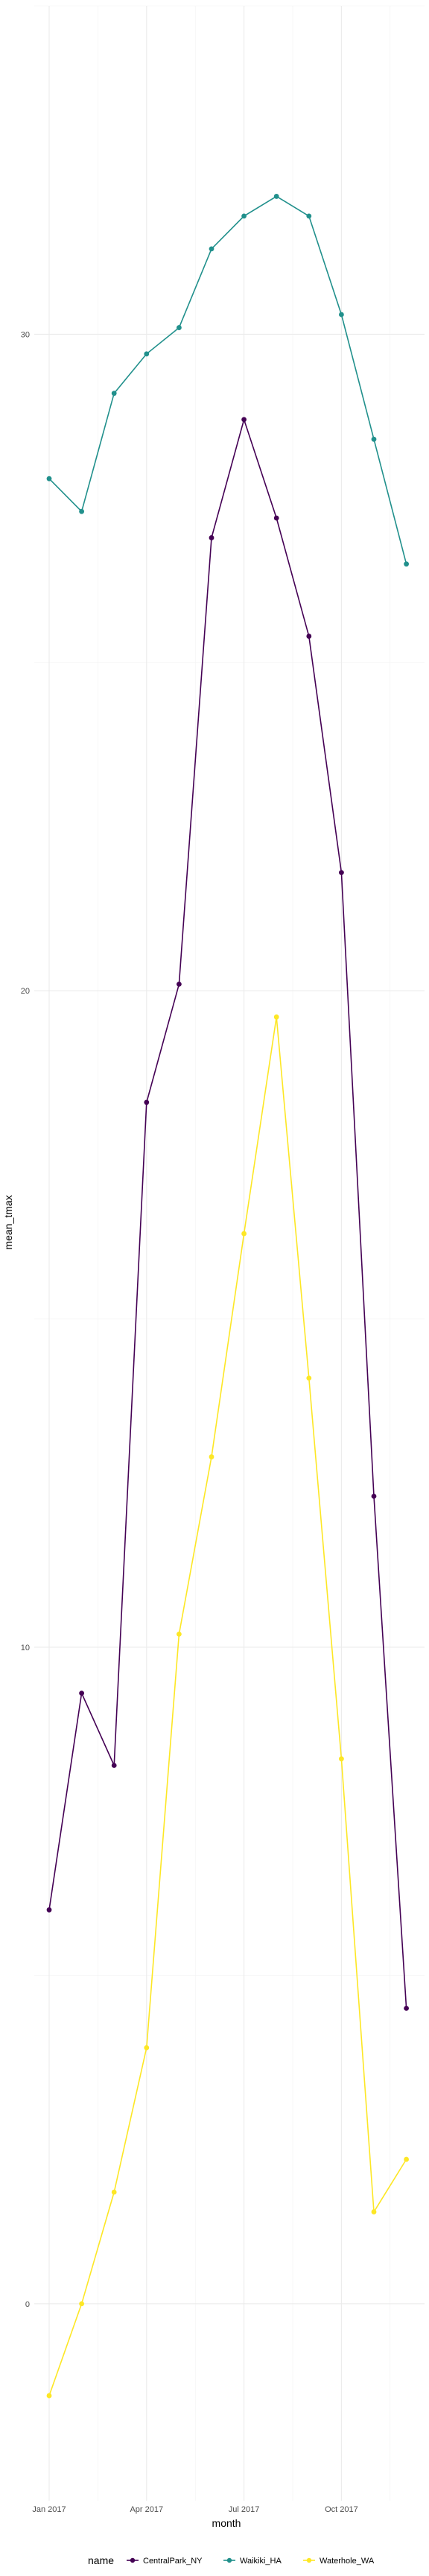 Image resolution: width=429 pixels, height=2576 pixels. I want to click on legend-title: name, so click(101, 2560).